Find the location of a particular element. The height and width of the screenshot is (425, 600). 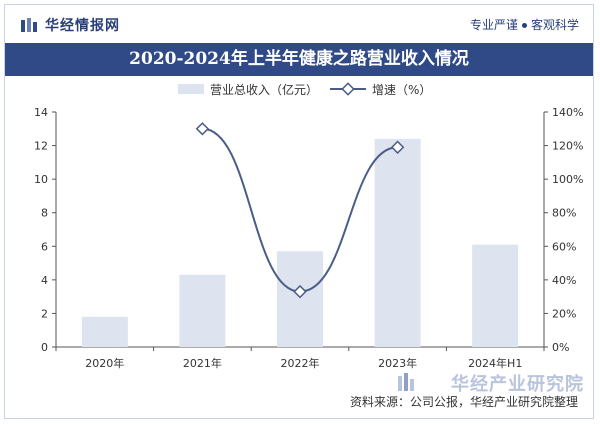

tagline-dot-icon is located at coordinates (524, 25).